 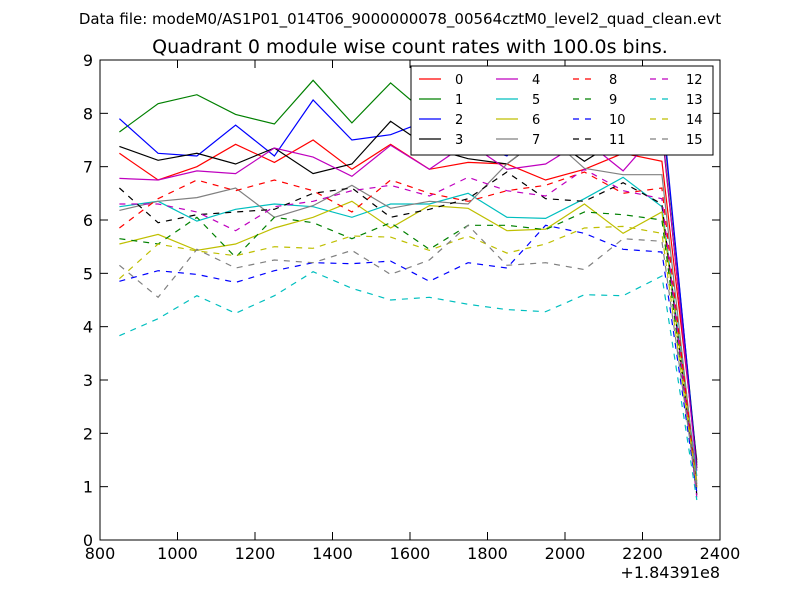 What do you see at coordinates (536, 100) in the screenshot?
I see `legend-label-5: 5` at bounding box center [536, 100].